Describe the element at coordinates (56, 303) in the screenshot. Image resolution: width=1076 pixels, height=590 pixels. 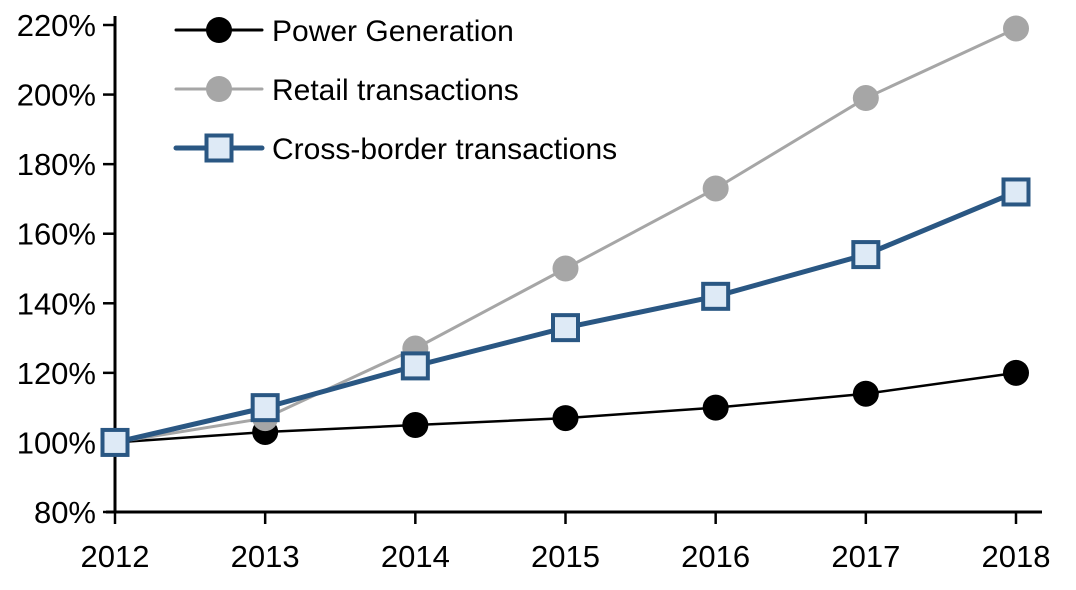
I see `y-axis-tick-label: 140%` at that location.